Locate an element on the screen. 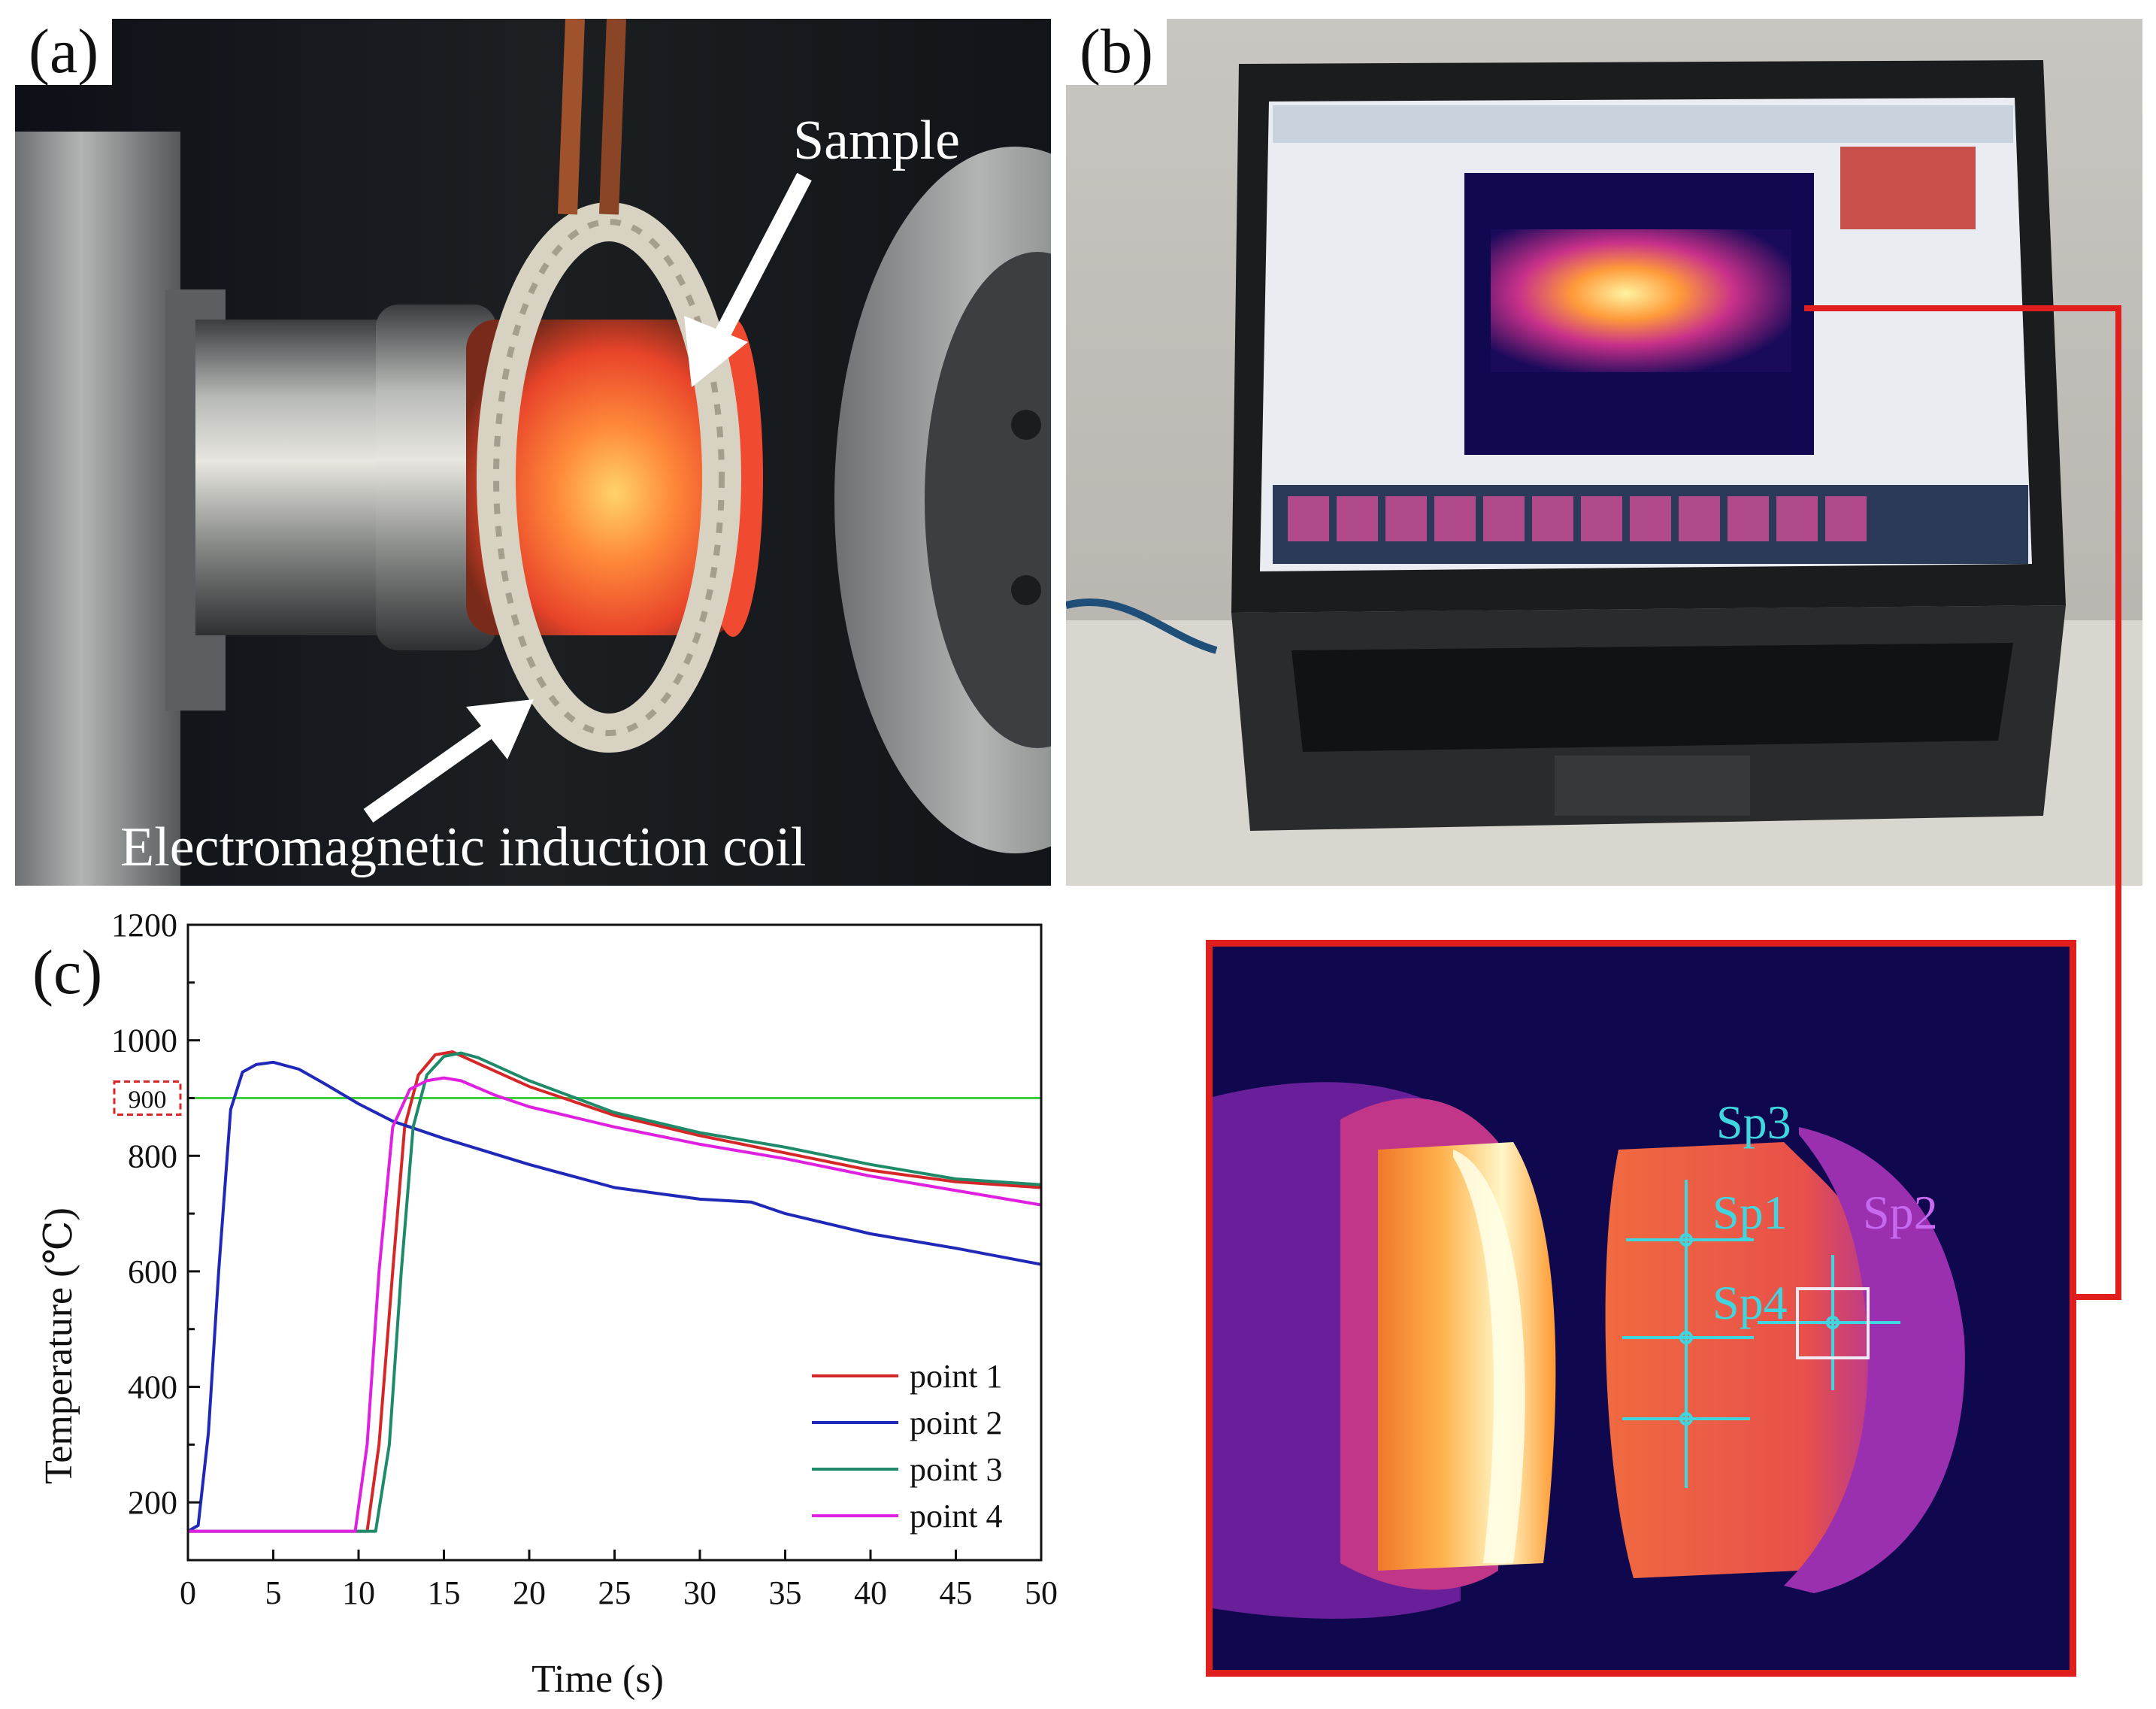 Image resolution: width=2156 pixels, height=1709 pixels. panel-c-label: (c) is located at coordinates (67, 973).